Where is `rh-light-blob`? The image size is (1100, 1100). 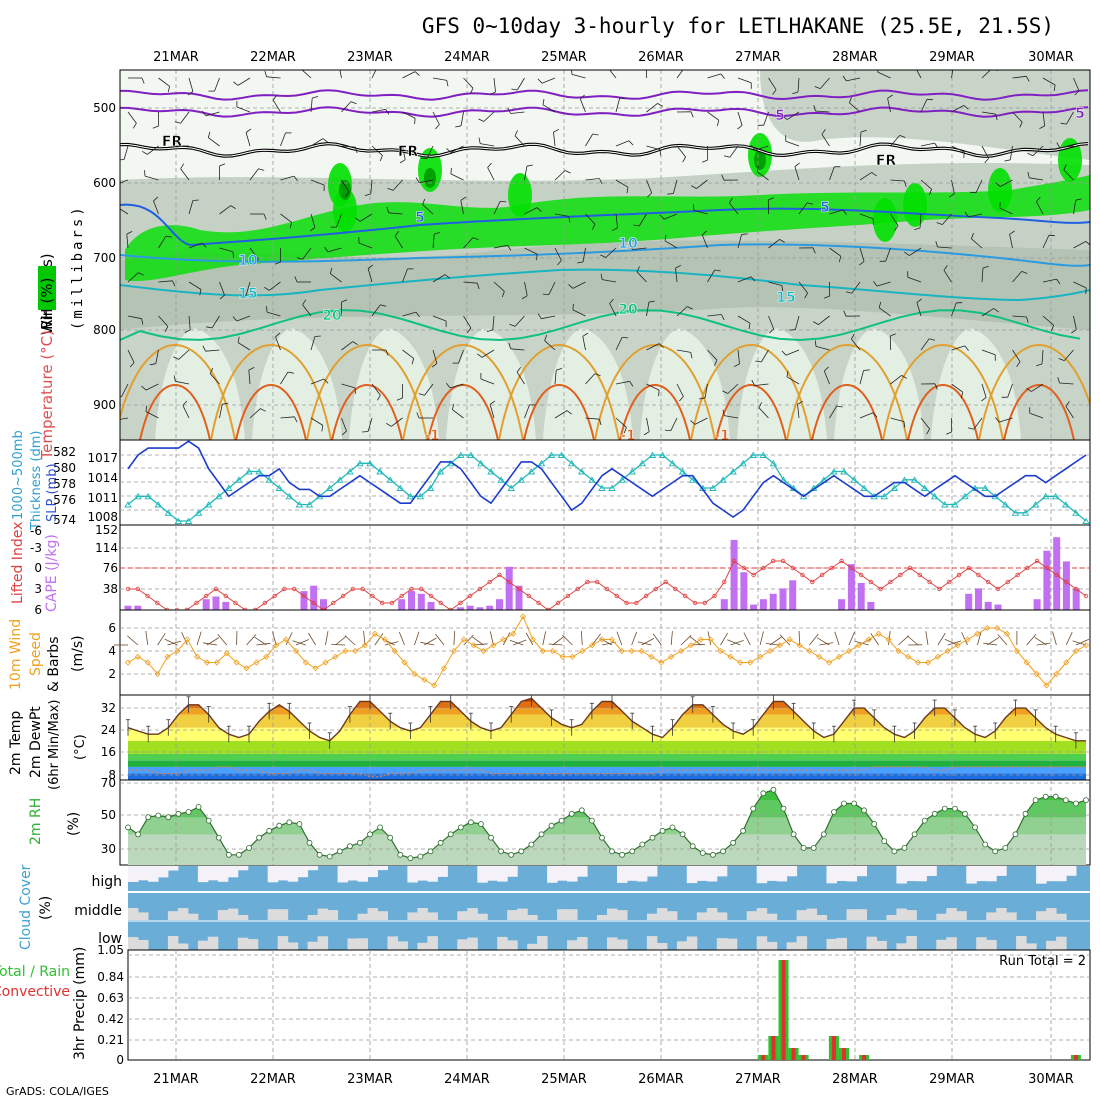
rh-light-blob is located at coordinates (976, 384).